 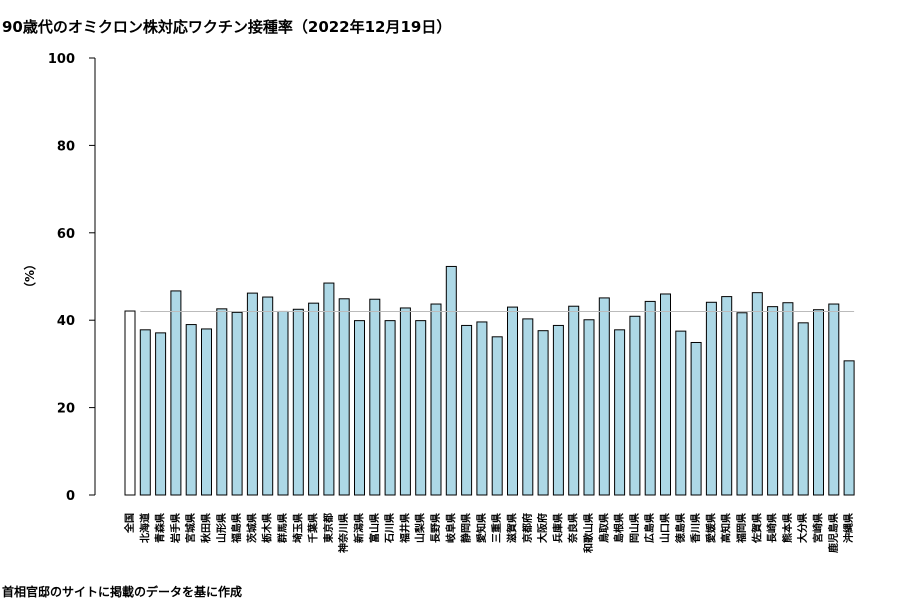 What do you see at coordinates (221, 528) in the screenshot?
I see `x-category-label: 山形県` at bounding box center [221, 528].